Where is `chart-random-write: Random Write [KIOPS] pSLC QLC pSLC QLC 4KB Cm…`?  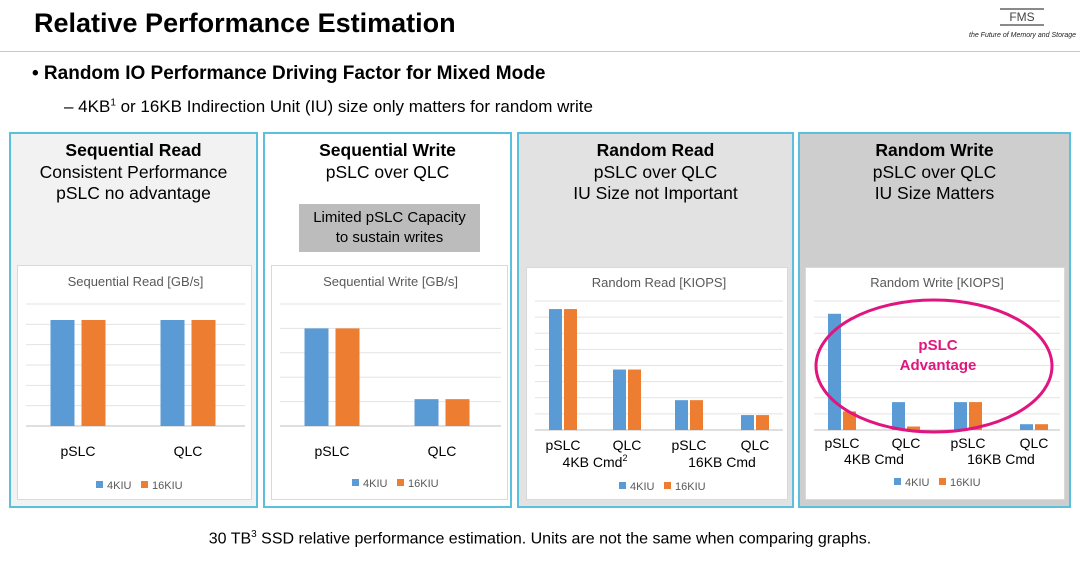 chart-random-write: Random Write [KIOPS] pSLC QLC pSLC QLC 4KB Cm… is located at coordinates (935, 383).